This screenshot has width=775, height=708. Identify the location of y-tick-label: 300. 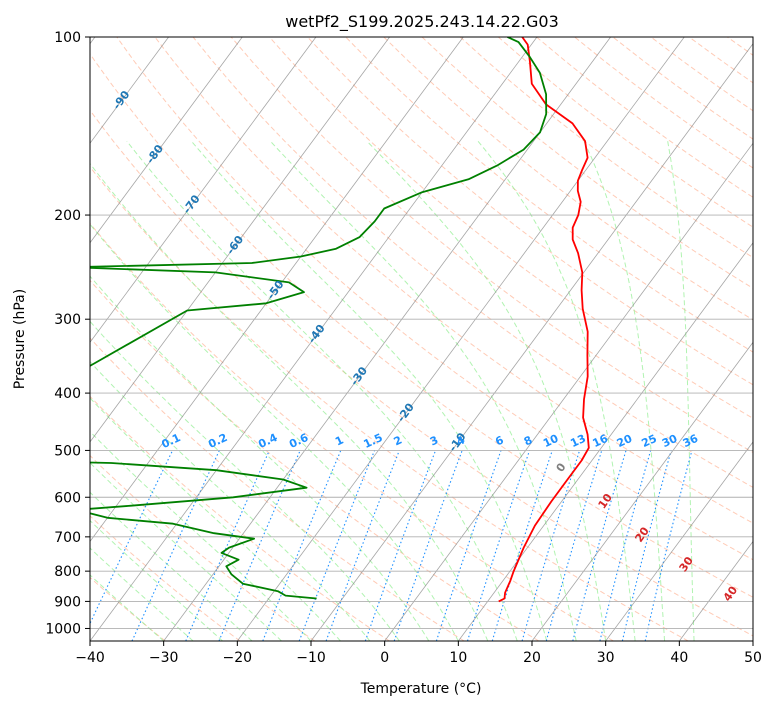
(67, 320).